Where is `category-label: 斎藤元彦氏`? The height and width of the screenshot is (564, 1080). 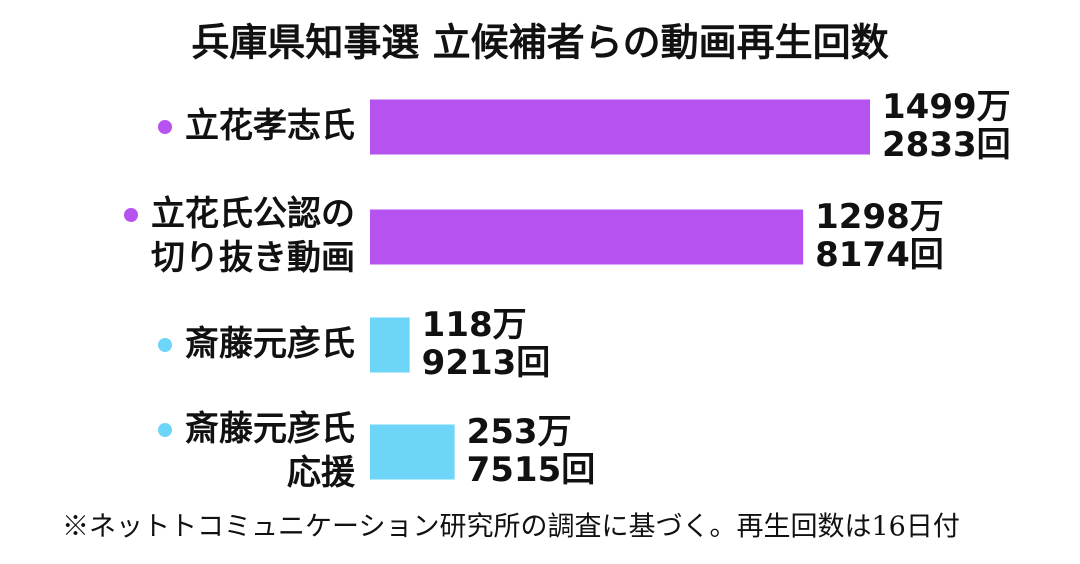 category-label: 斎藤元彦氏 is located at coordinates (270, 344).